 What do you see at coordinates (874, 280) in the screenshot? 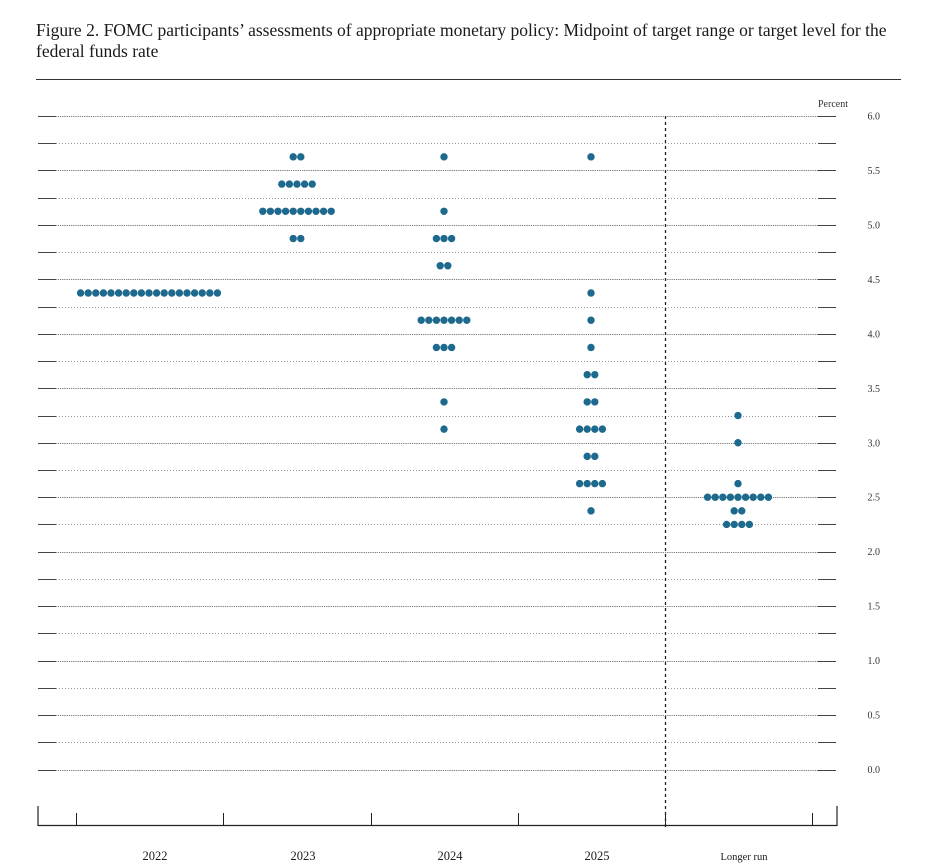
I see `y-tick-label: 4.5` at bounding box center [874, 280].